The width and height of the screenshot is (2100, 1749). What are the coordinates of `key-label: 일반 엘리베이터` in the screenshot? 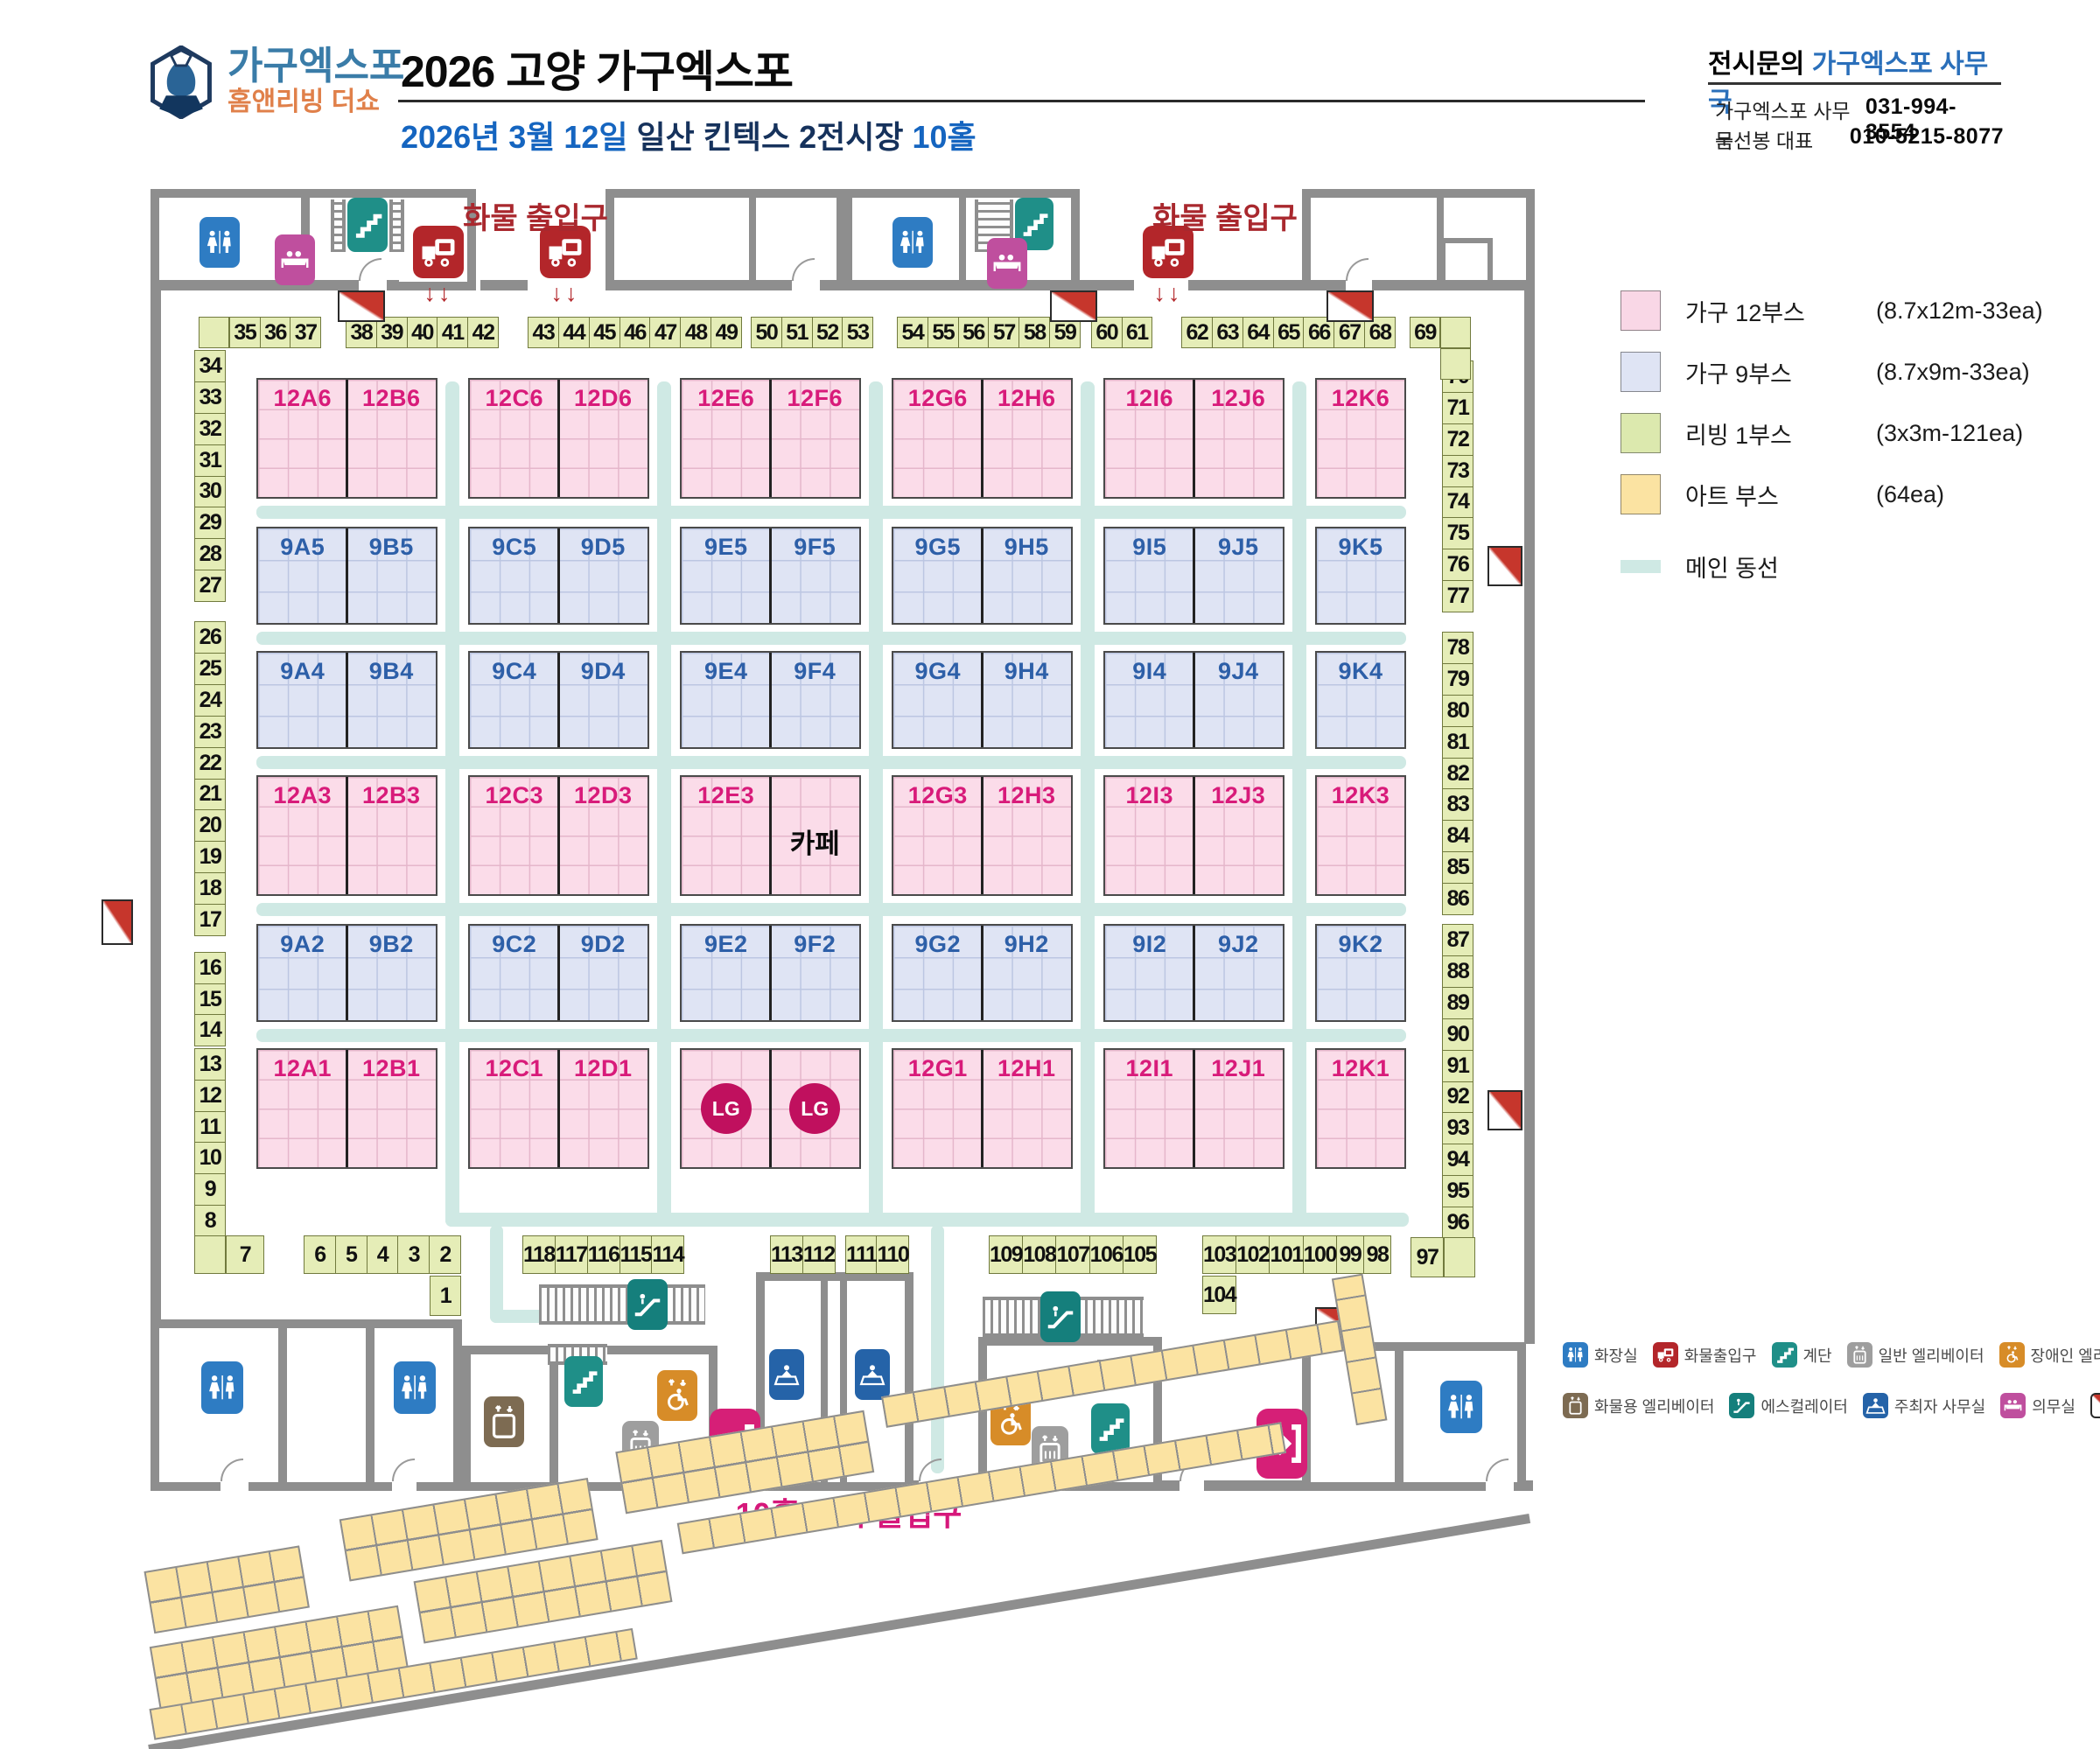 It's located at (1931, 1356).